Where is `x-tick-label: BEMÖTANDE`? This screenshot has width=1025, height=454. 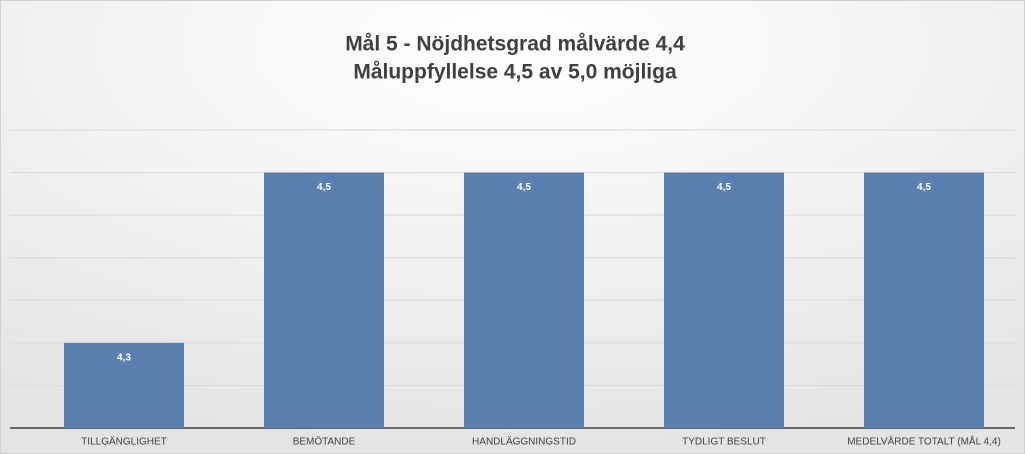
x-tick-label: BEMÖTANDE is located at coordinates (324, 442).